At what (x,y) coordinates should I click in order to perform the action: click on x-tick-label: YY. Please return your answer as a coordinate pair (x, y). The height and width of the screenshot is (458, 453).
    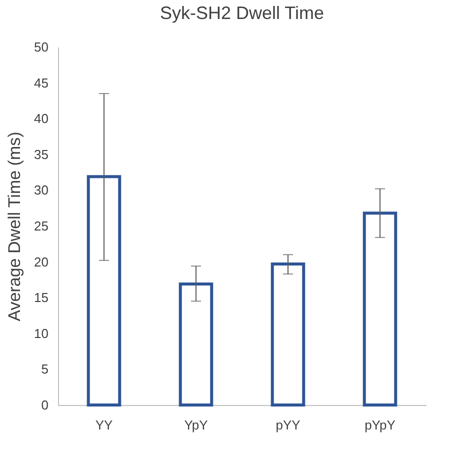
    Looking at the image, I should click on (104, 425).